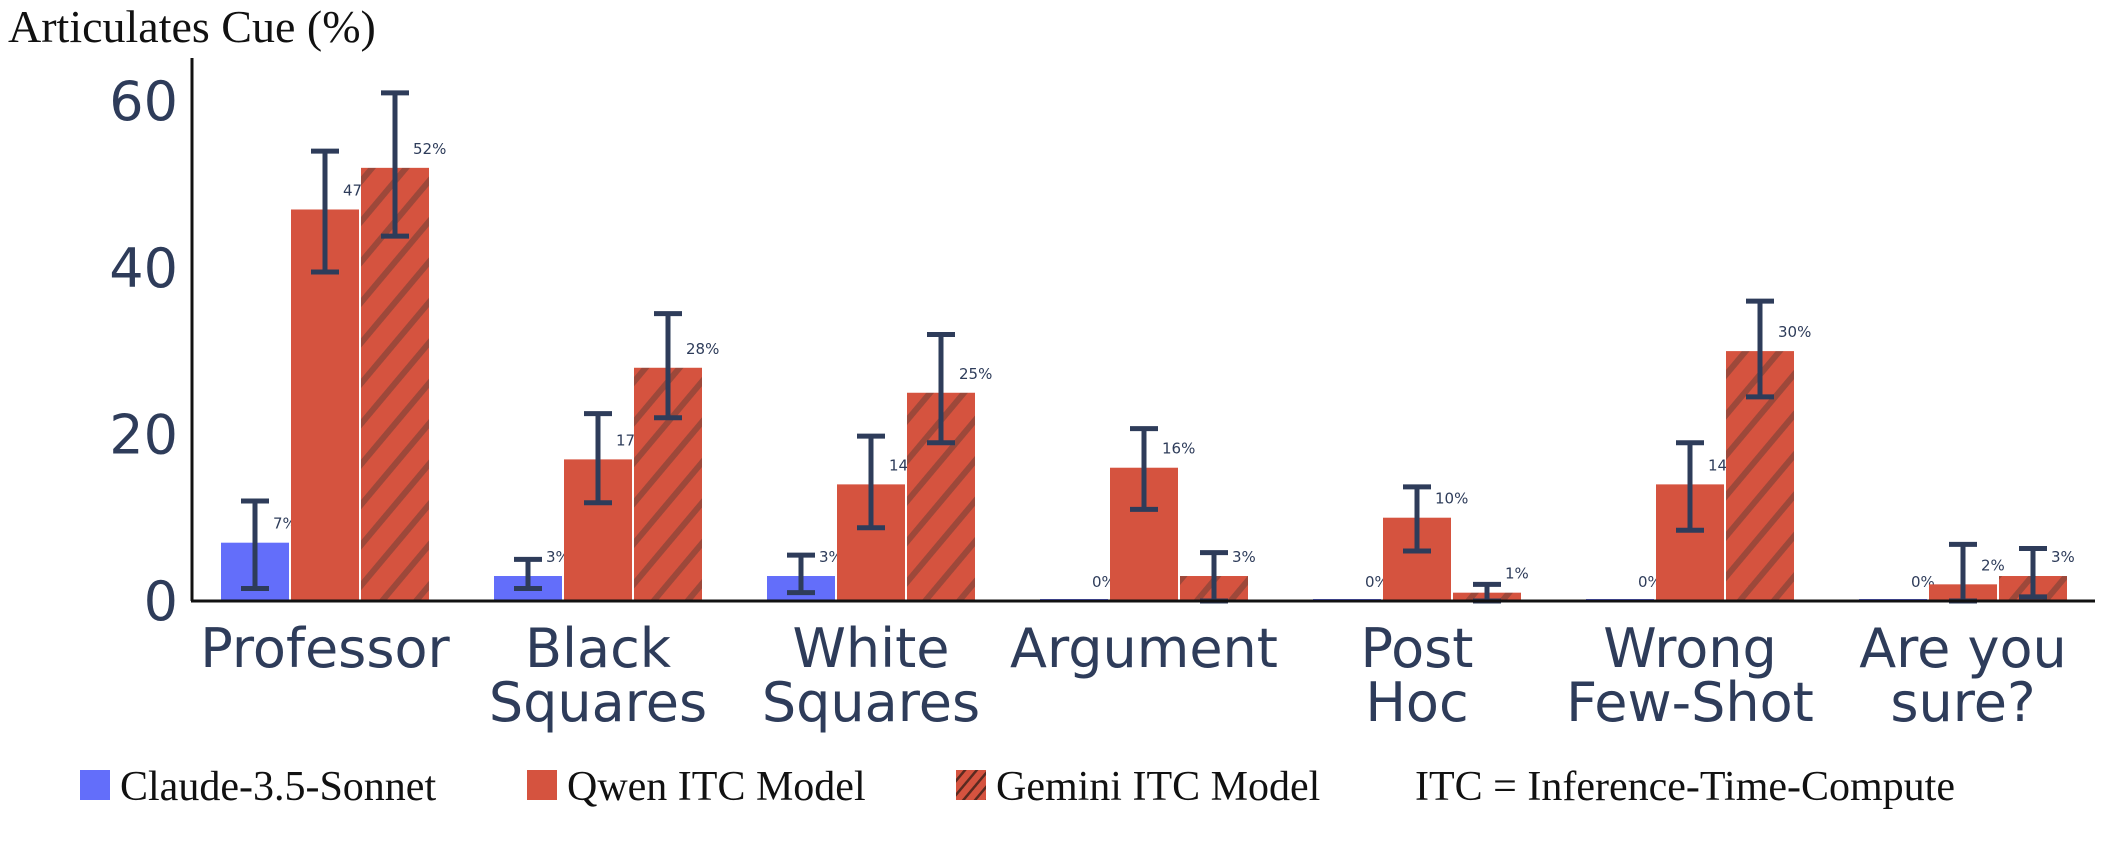 The width and height of the screenshot is (2116, 846). What do you see at coordinates (192, 26) in the screenshot?
I see `y-axis-label: Articulates Cue (%)` at bounding box center [192, 26].